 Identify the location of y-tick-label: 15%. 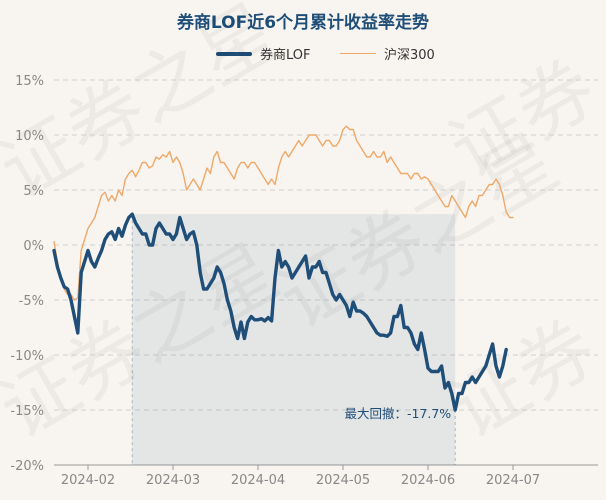
(29, 81).